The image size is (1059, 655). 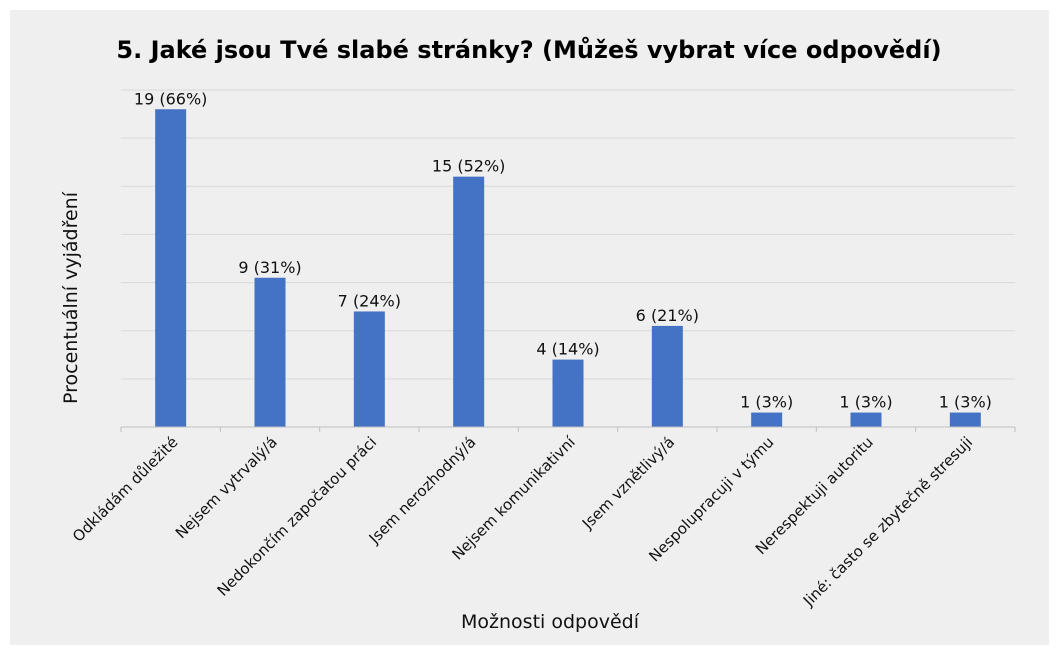 I want to click on x-tick-label: Nedokončím započatou práci, so click(x=297, y=516).